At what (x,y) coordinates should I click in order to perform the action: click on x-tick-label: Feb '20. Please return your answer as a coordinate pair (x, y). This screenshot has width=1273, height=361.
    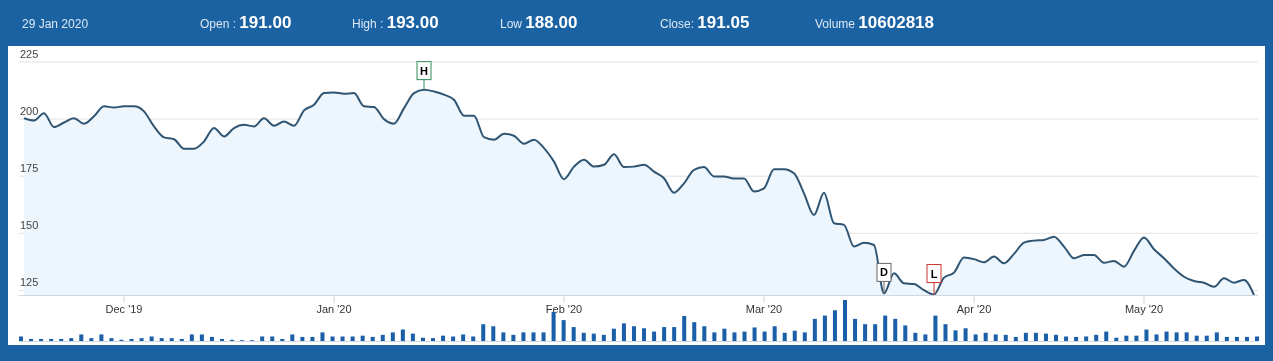
    Looking at the image, I should click on (564, 309).